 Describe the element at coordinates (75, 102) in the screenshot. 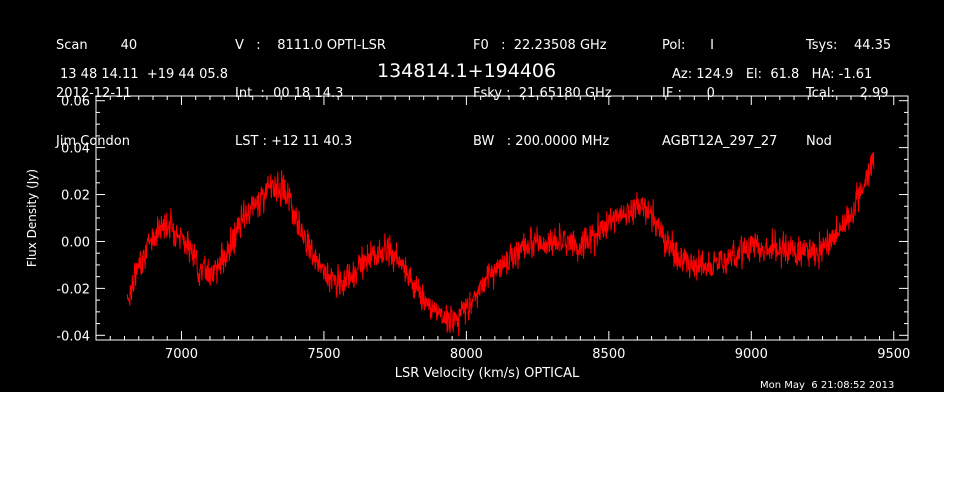

I see `y-tick-label: 0.06` at that location.